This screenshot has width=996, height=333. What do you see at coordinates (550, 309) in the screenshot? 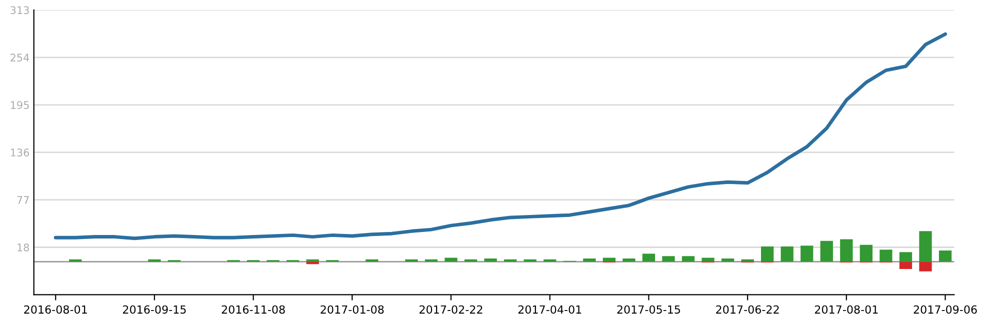
I see `x-tick-label: 2017-04-01` at bounding box center [550, 309].